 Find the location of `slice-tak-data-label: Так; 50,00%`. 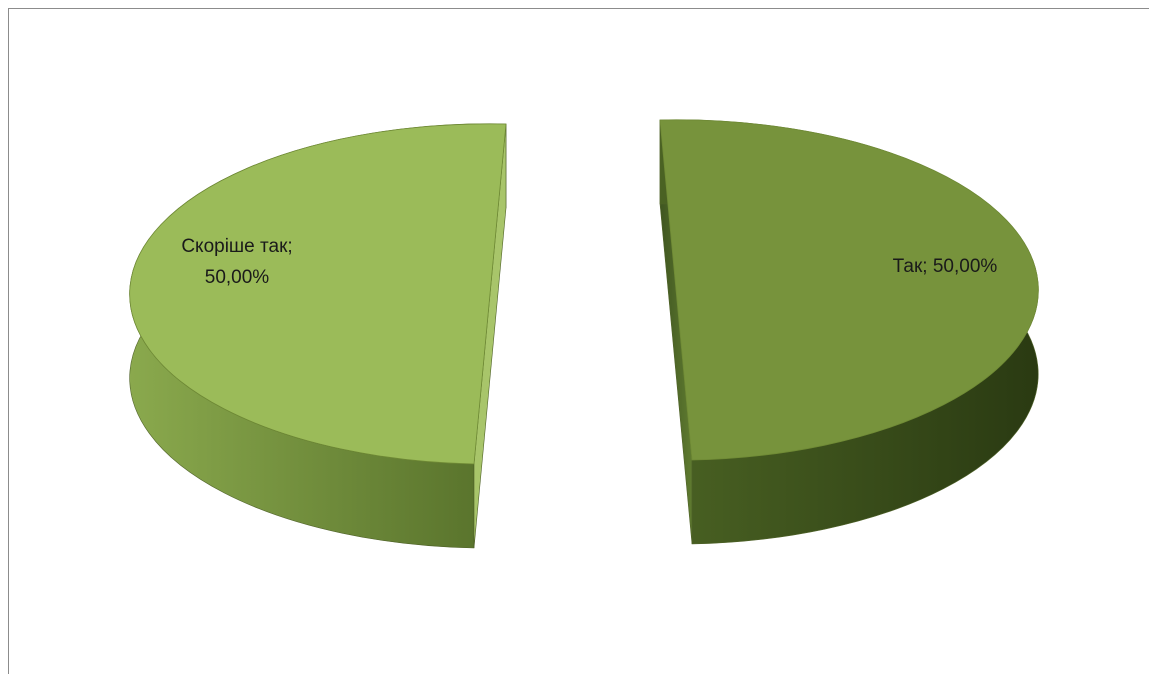

slice-tak-data-label: Так; 50,00% is located at coordinates (945, 266).